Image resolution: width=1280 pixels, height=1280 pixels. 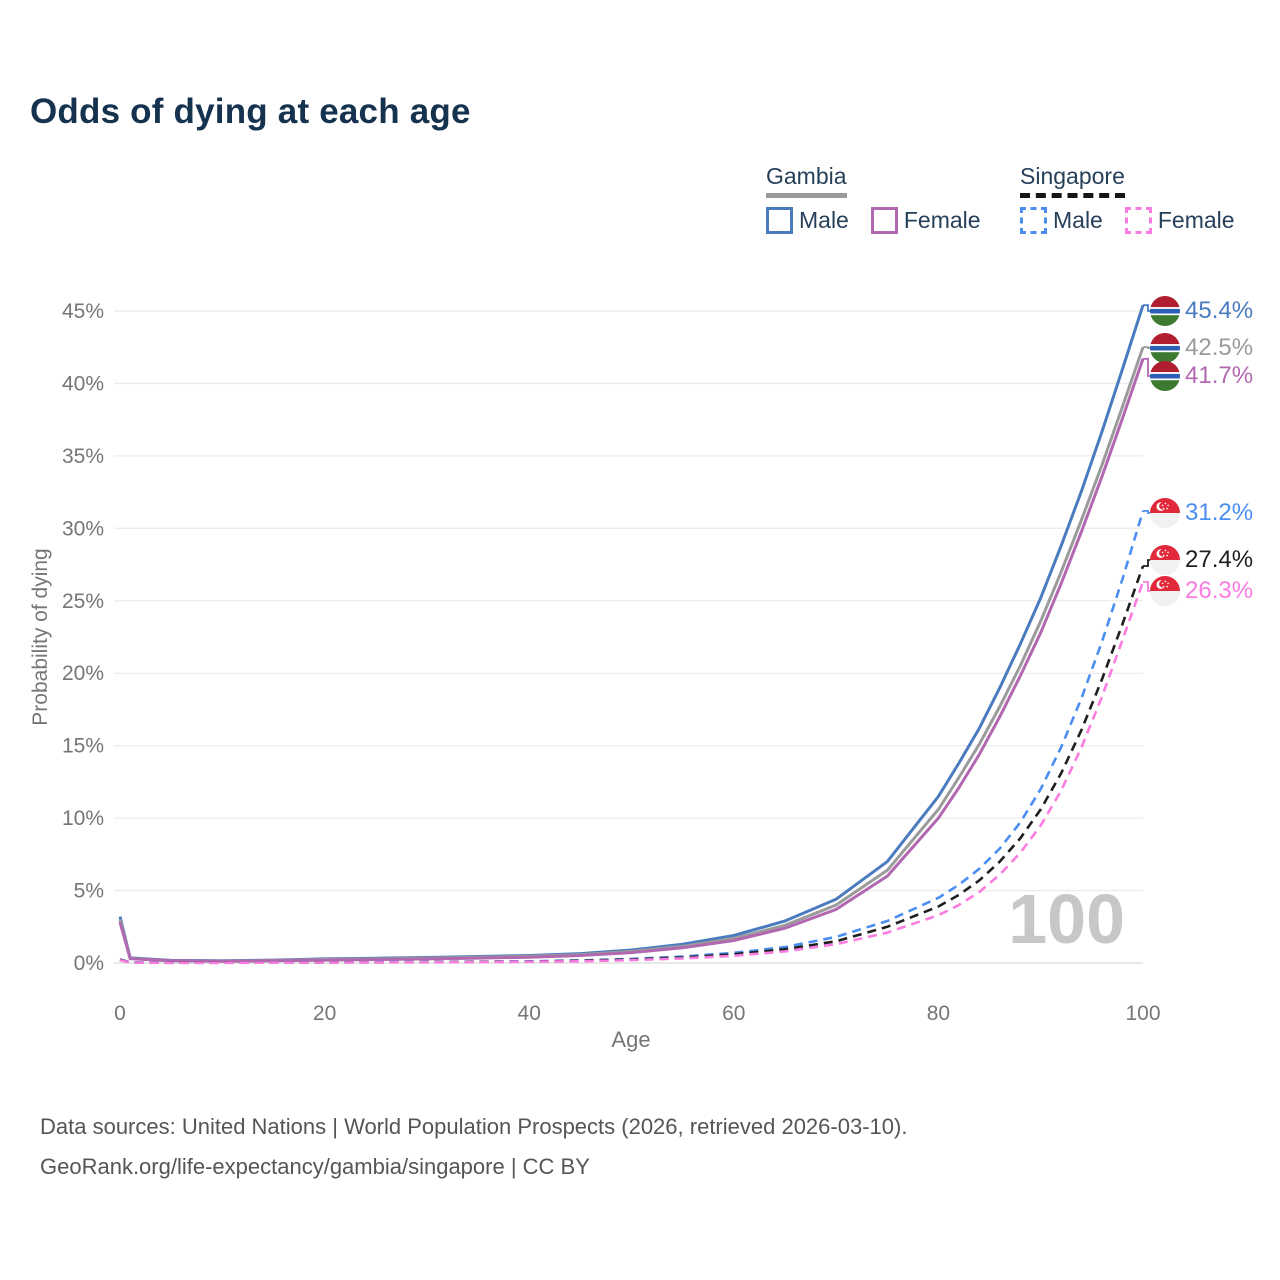 I want to click on x-axis-tick-labels: 0 20 40 60 80 100, so click(x=637, y=1013).